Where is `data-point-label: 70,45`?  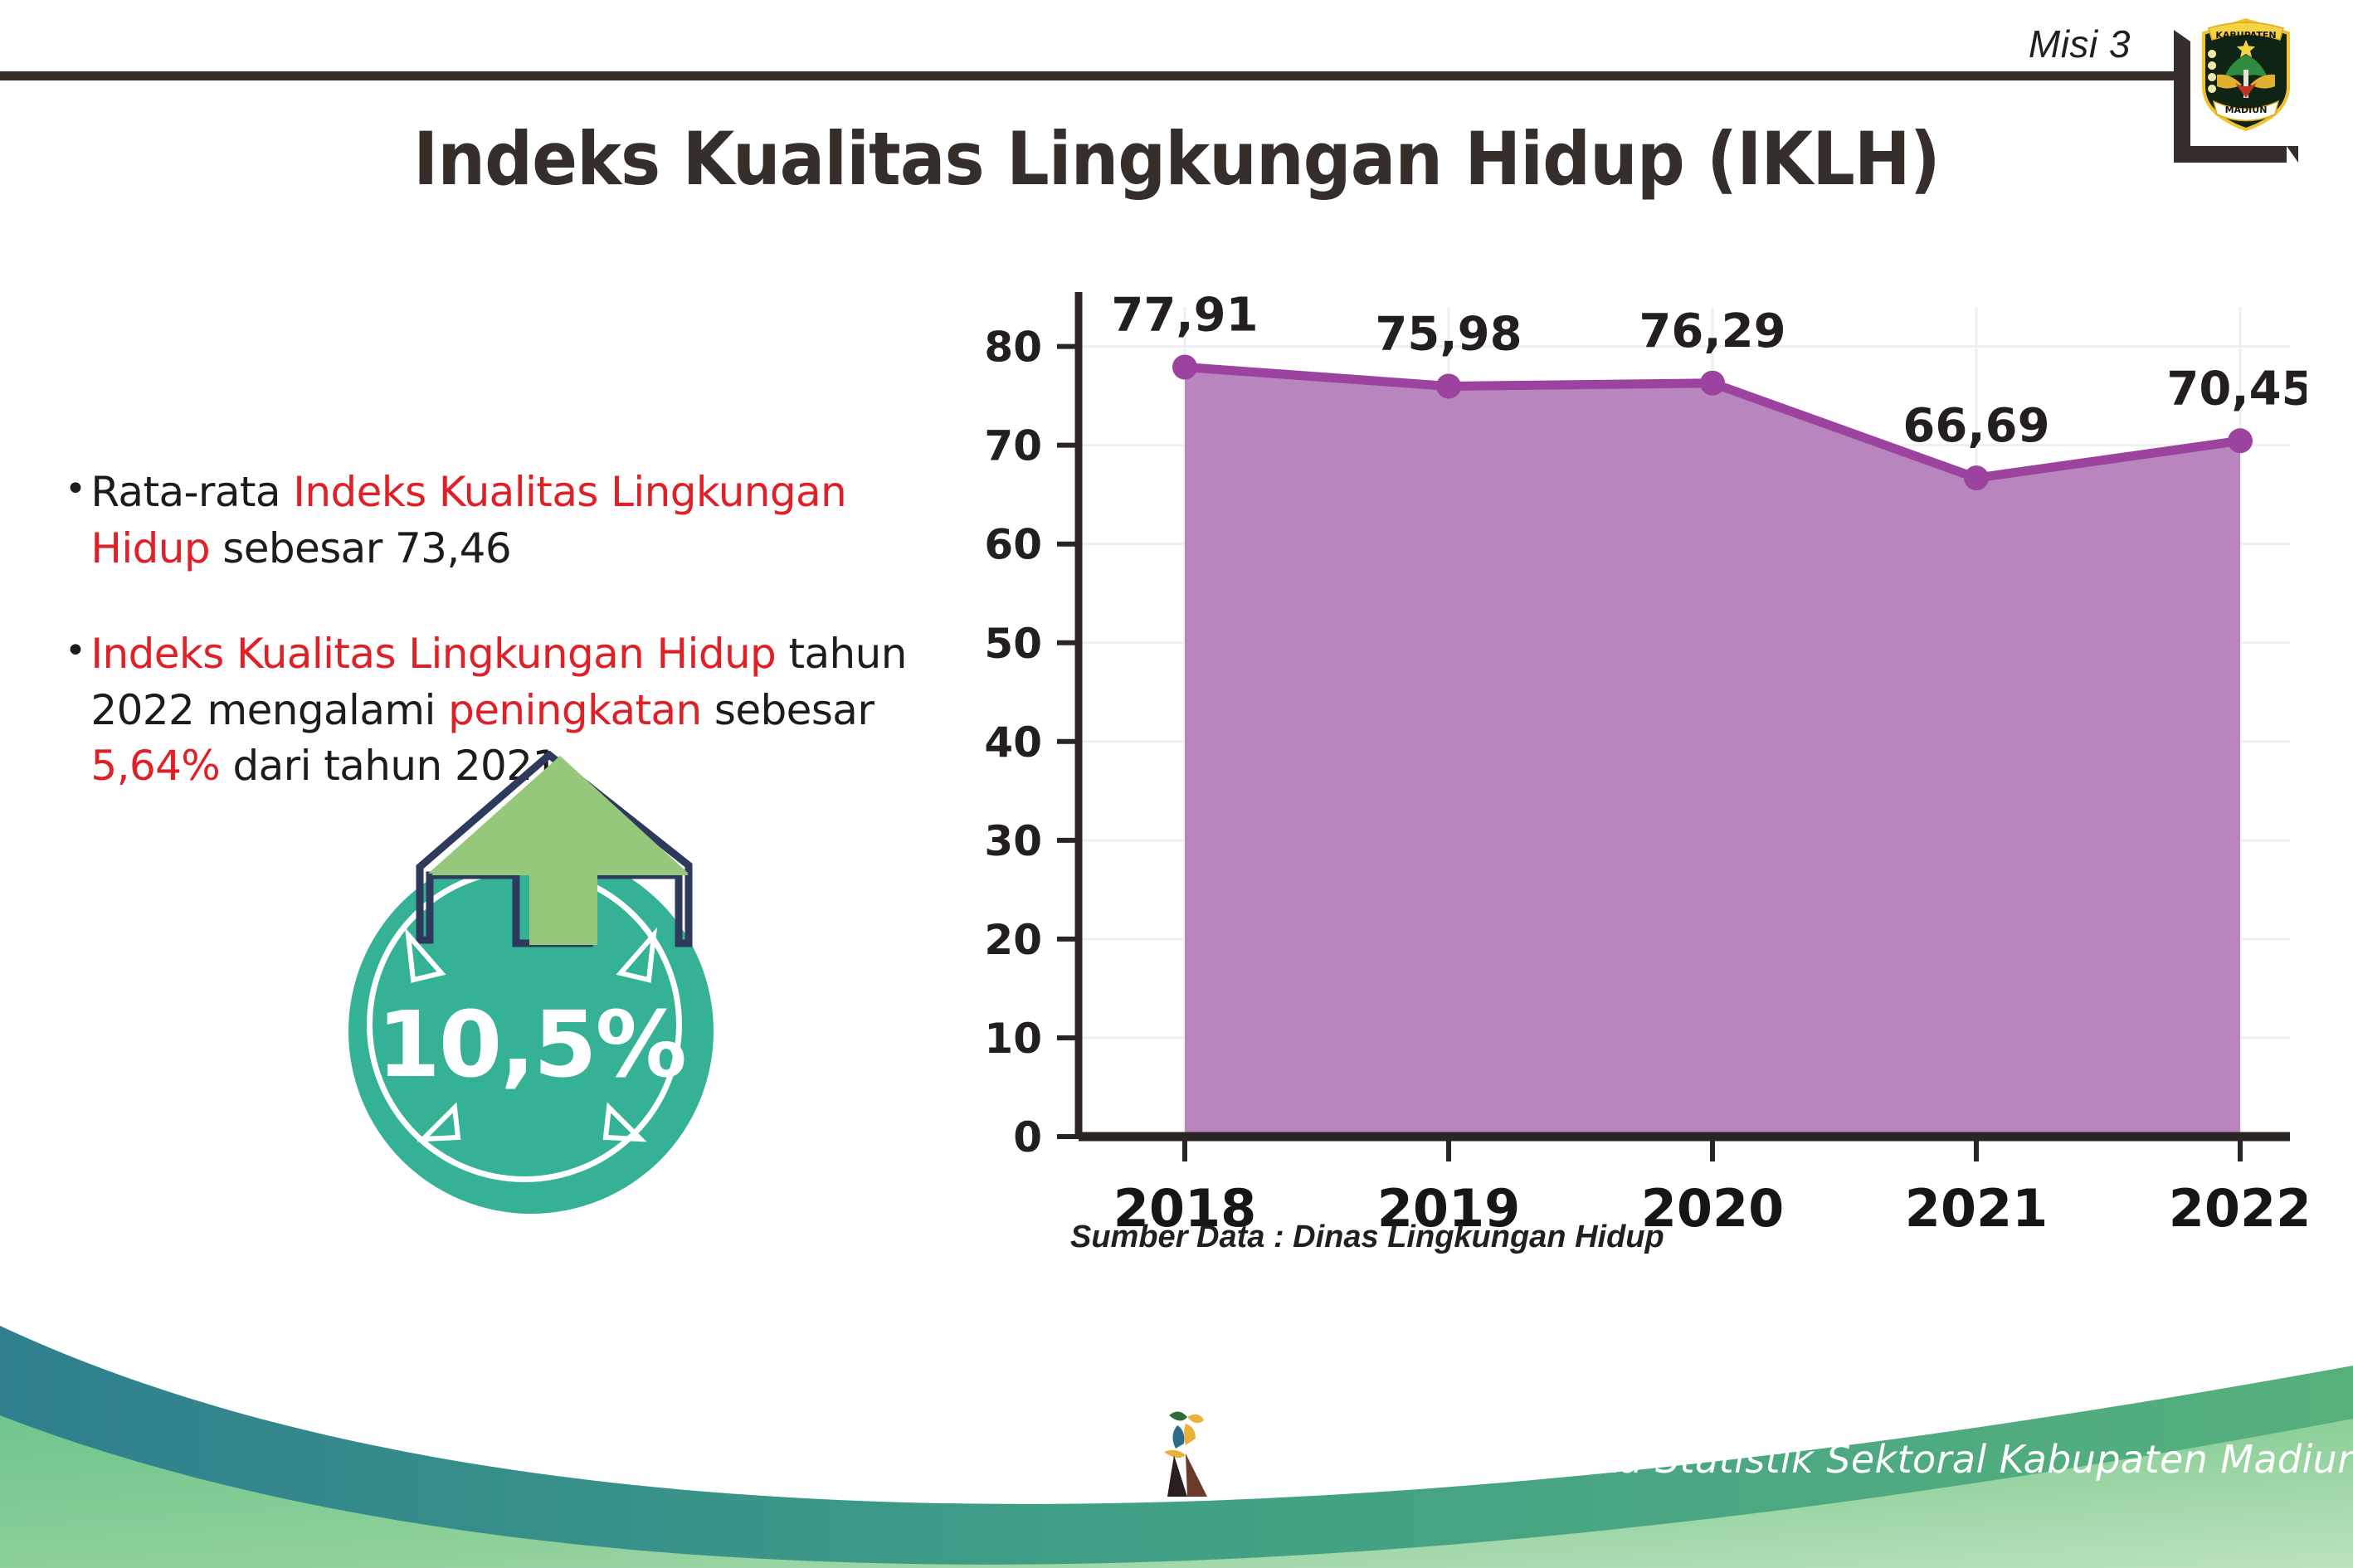 data-point-label: 70,45 is located at coordinates (2236, 389).